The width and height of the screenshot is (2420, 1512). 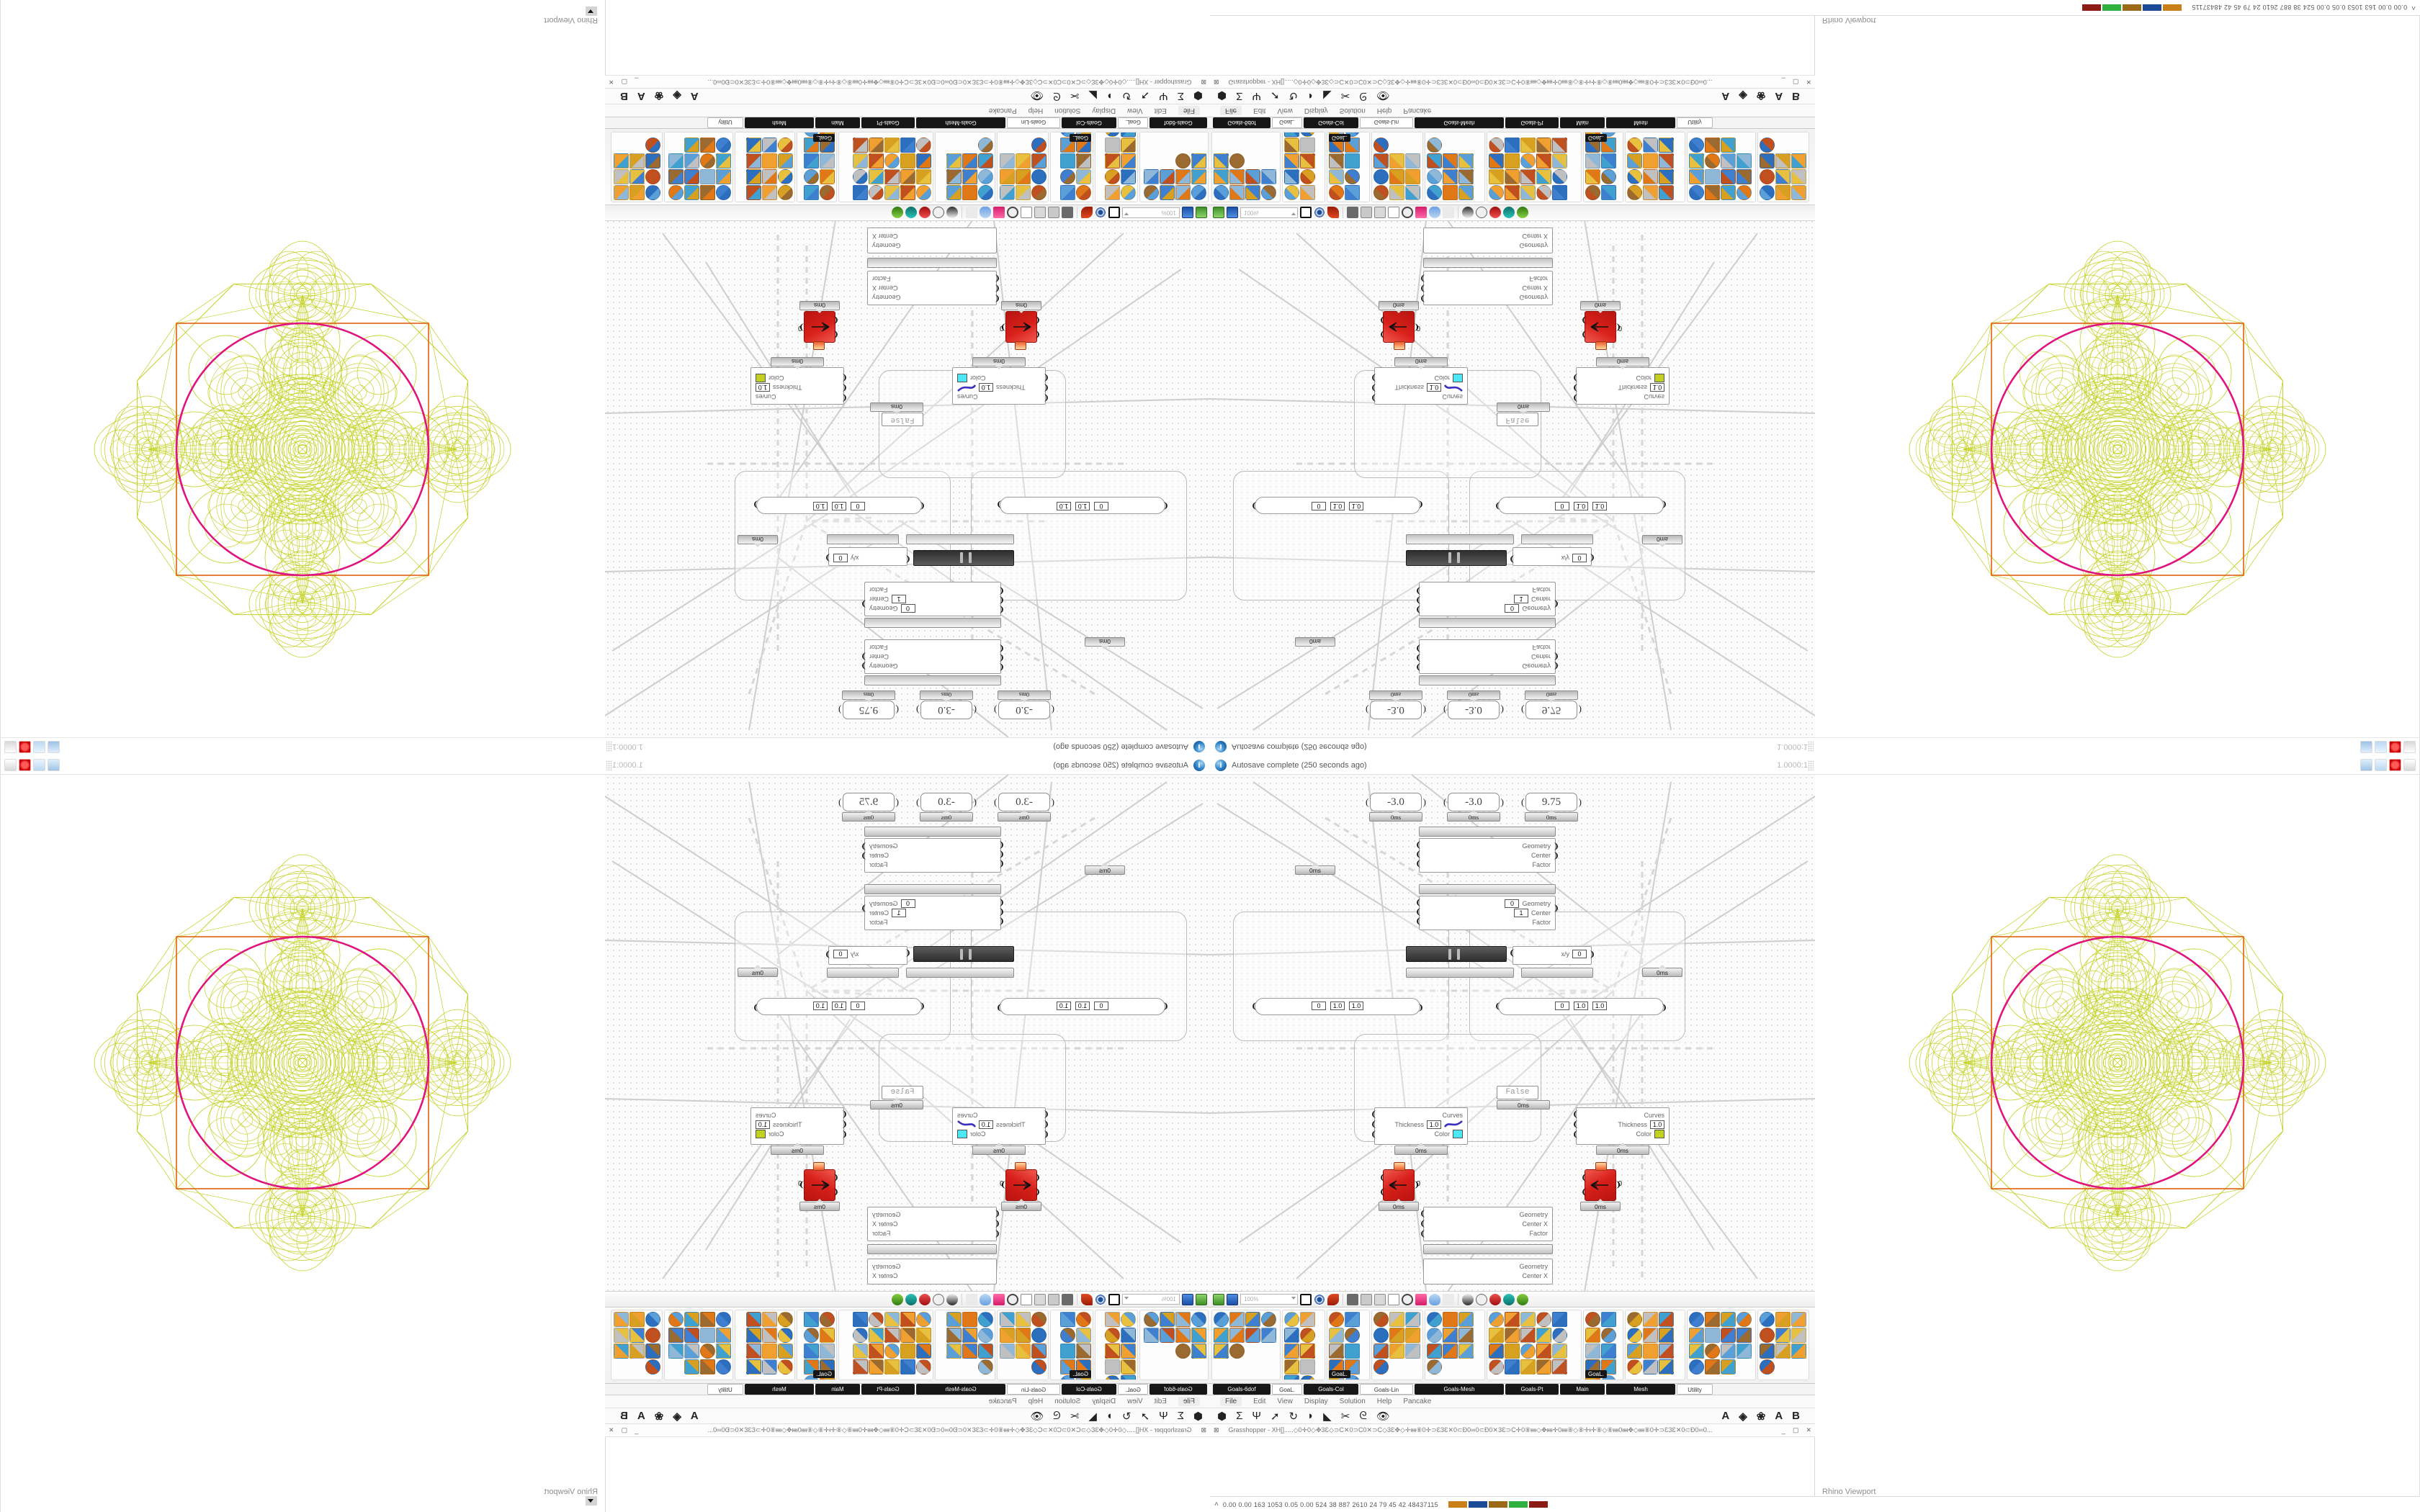 I want to click on gh-tool-B: B, so click(x=1796, y=1416).